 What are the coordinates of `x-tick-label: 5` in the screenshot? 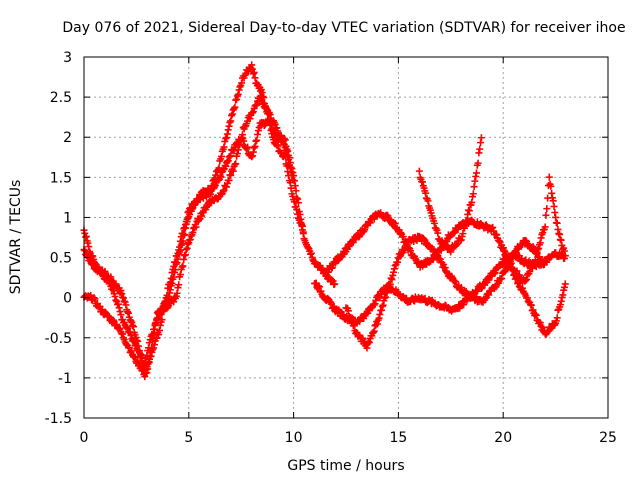 It's located at (188, 438).